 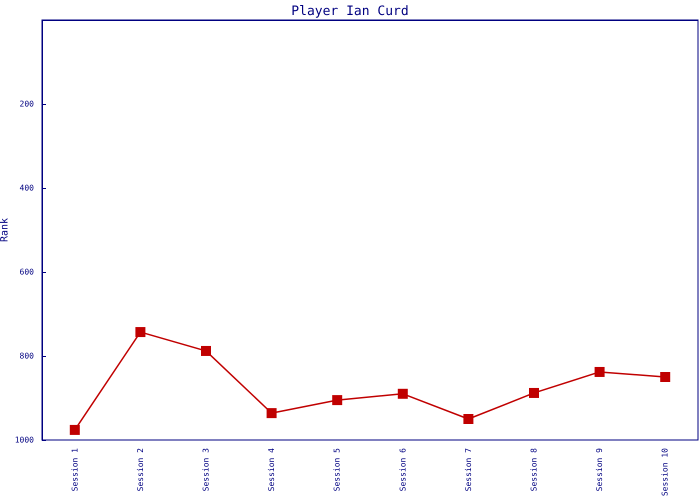 What do you see at coordinates (140, 470) in the screenshot?
I see `x-tick-label: Session 2` at bounding box center [140, 470].